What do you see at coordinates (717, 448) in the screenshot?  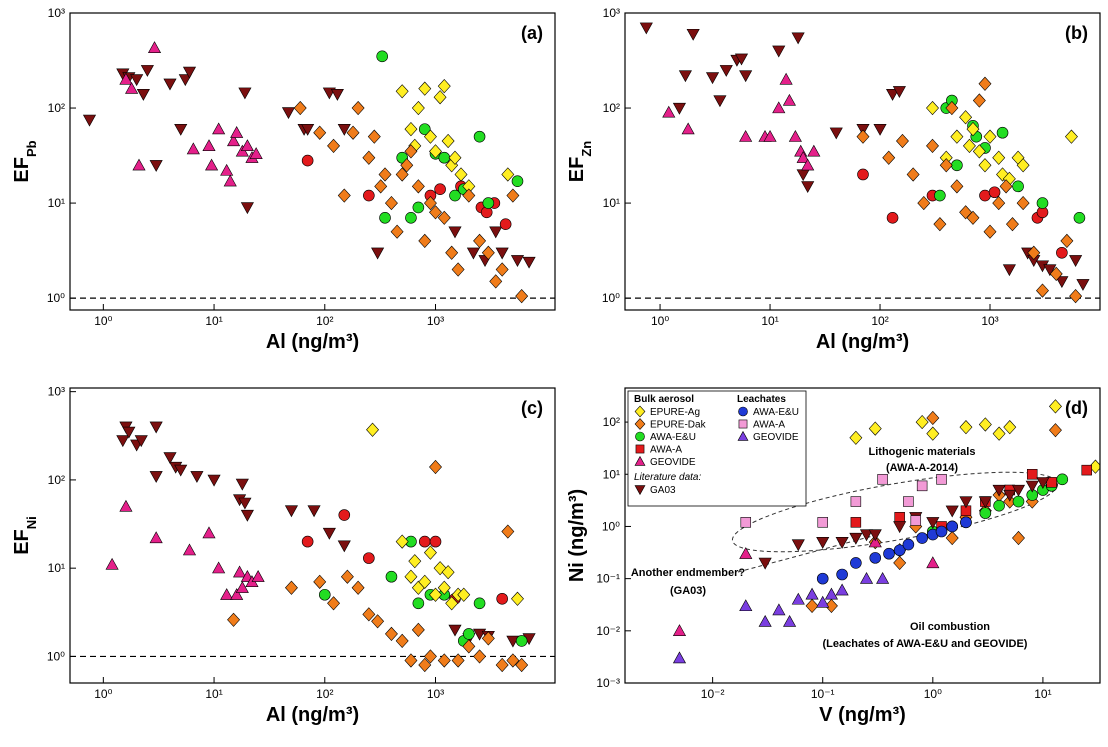 I see `legend-box` at bounding box center [717, 448].